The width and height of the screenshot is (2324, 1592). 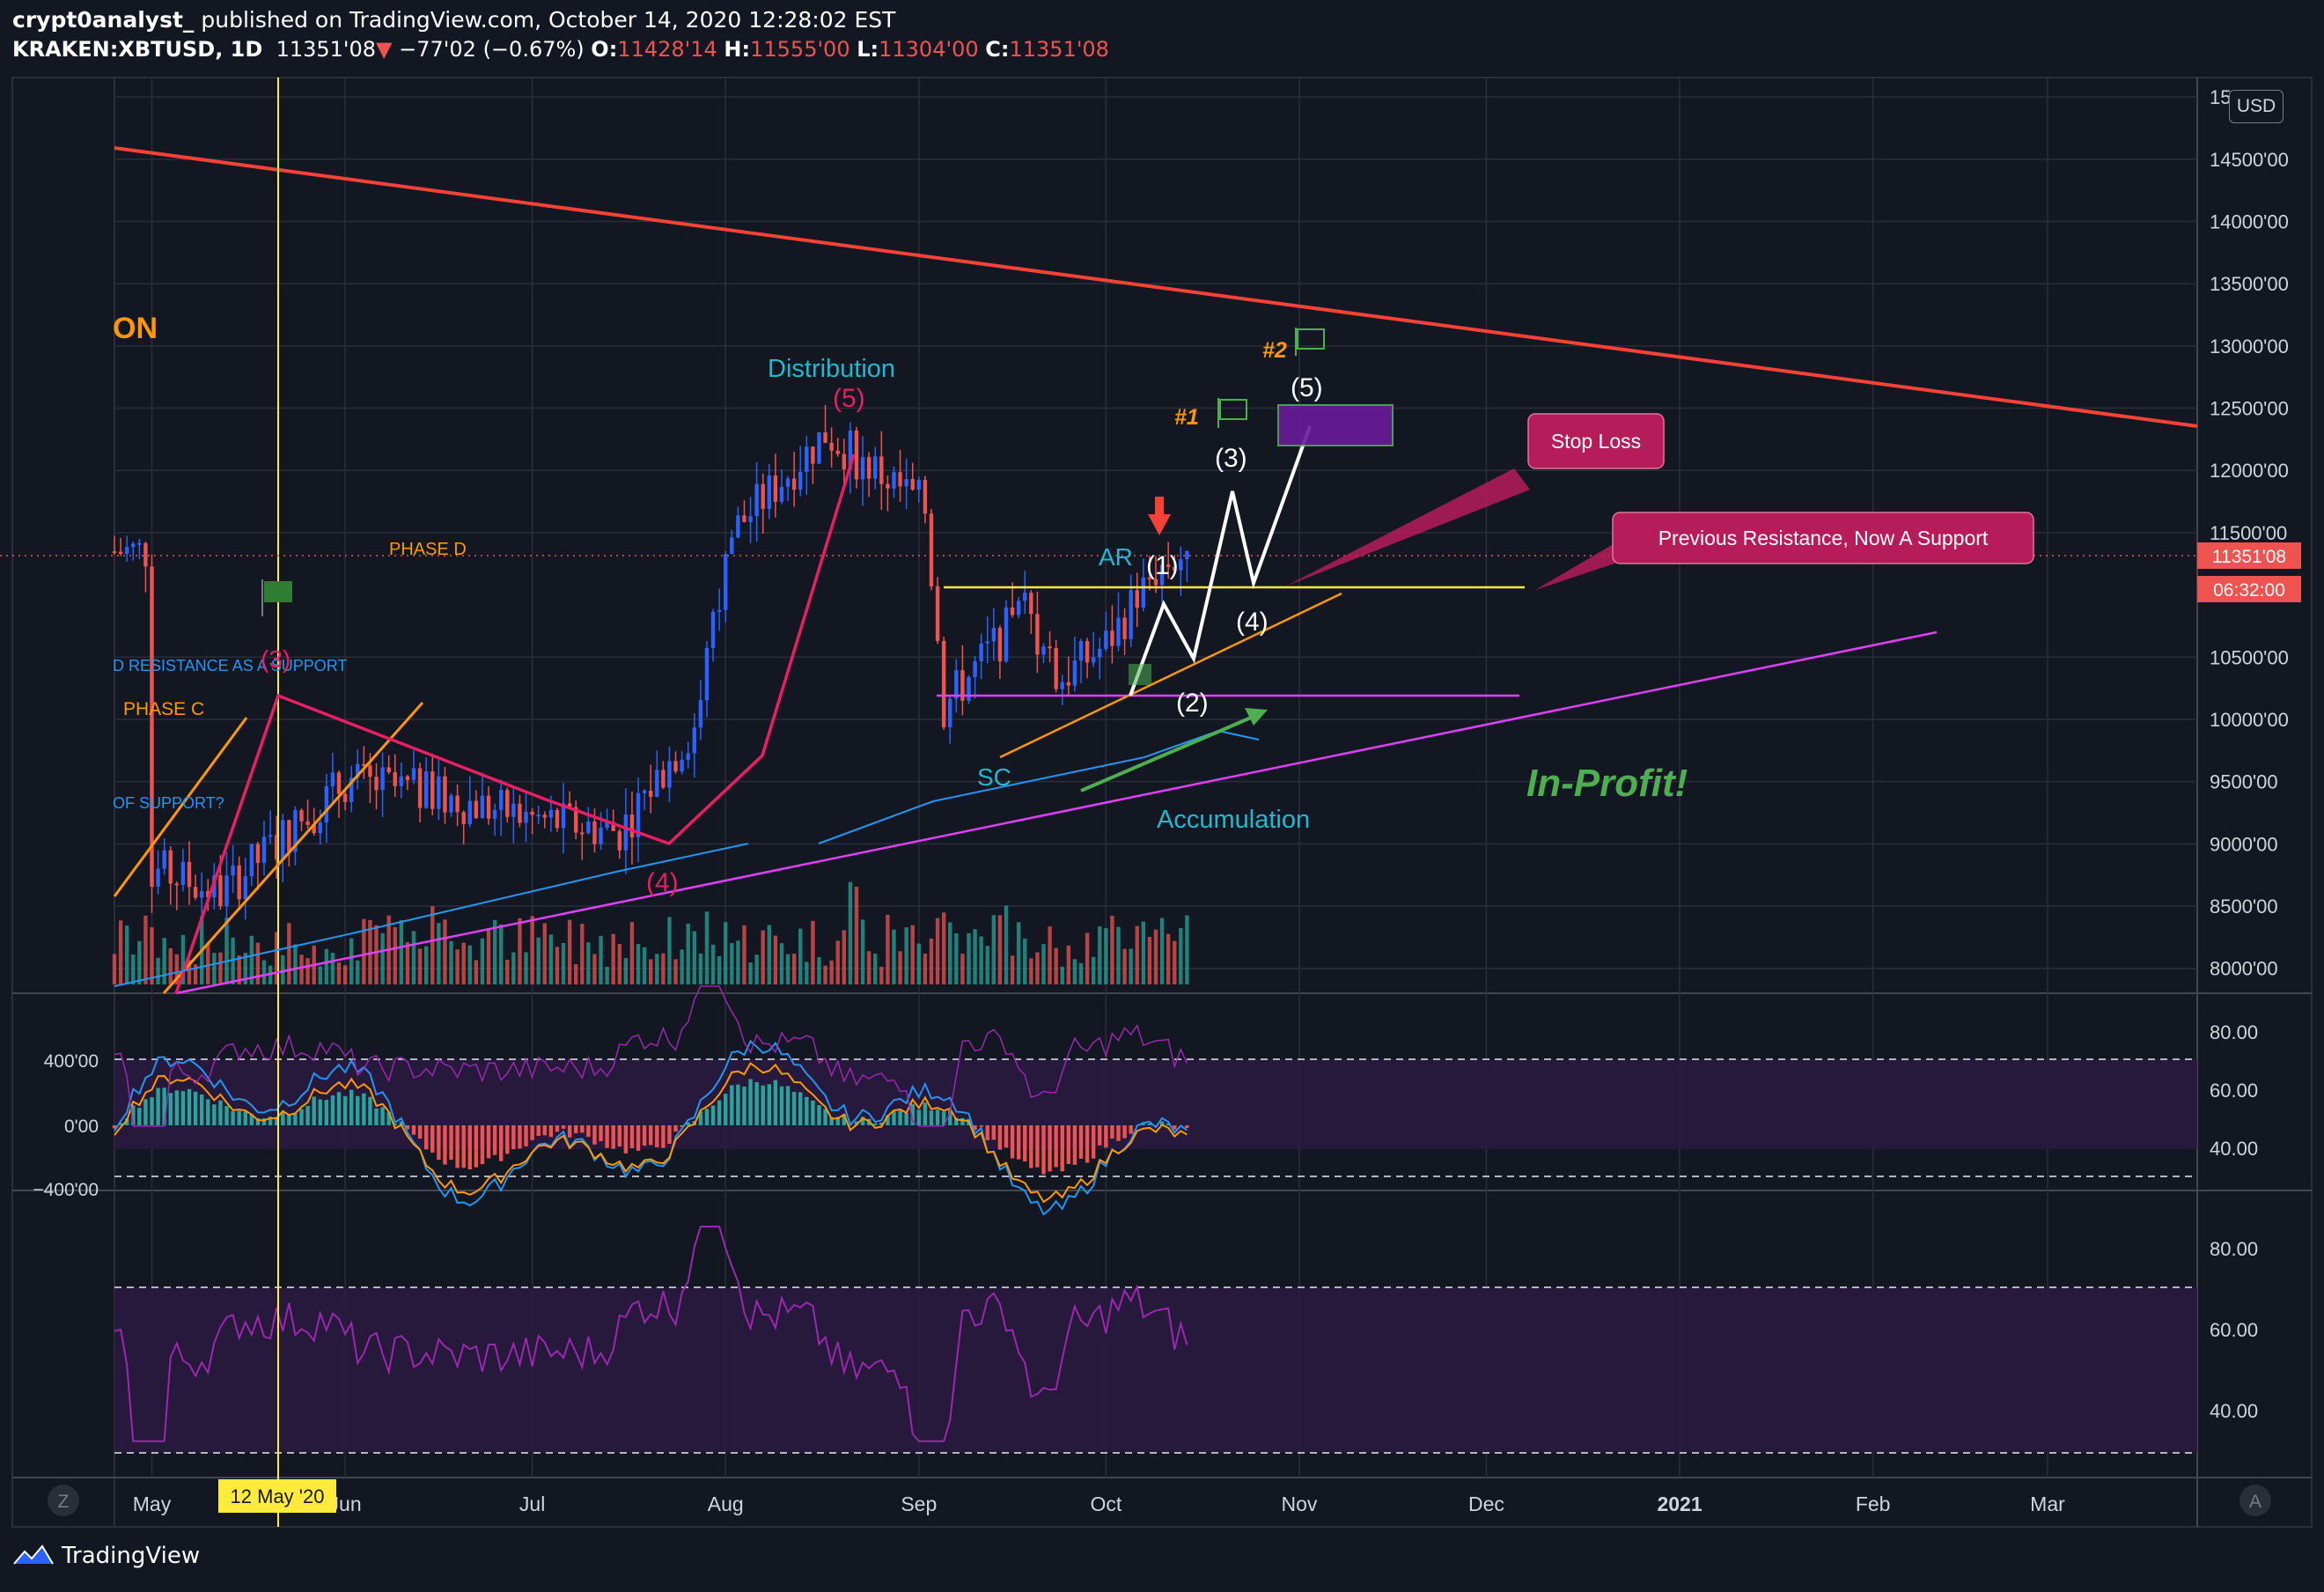 I want to click on currency-badge: USD, so click(x=2256, y=107).